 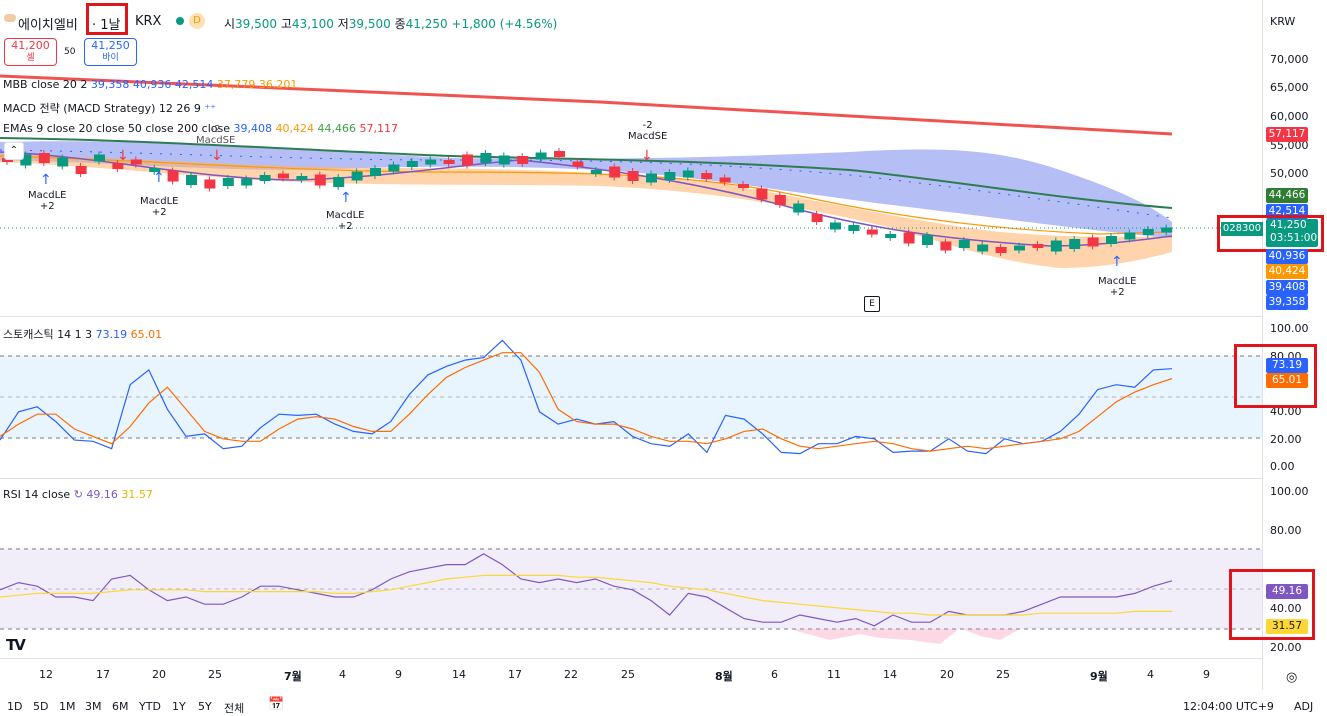 I want to click on last-price-tag: 41,250 03:51:00, so click(x=1292, y=233).